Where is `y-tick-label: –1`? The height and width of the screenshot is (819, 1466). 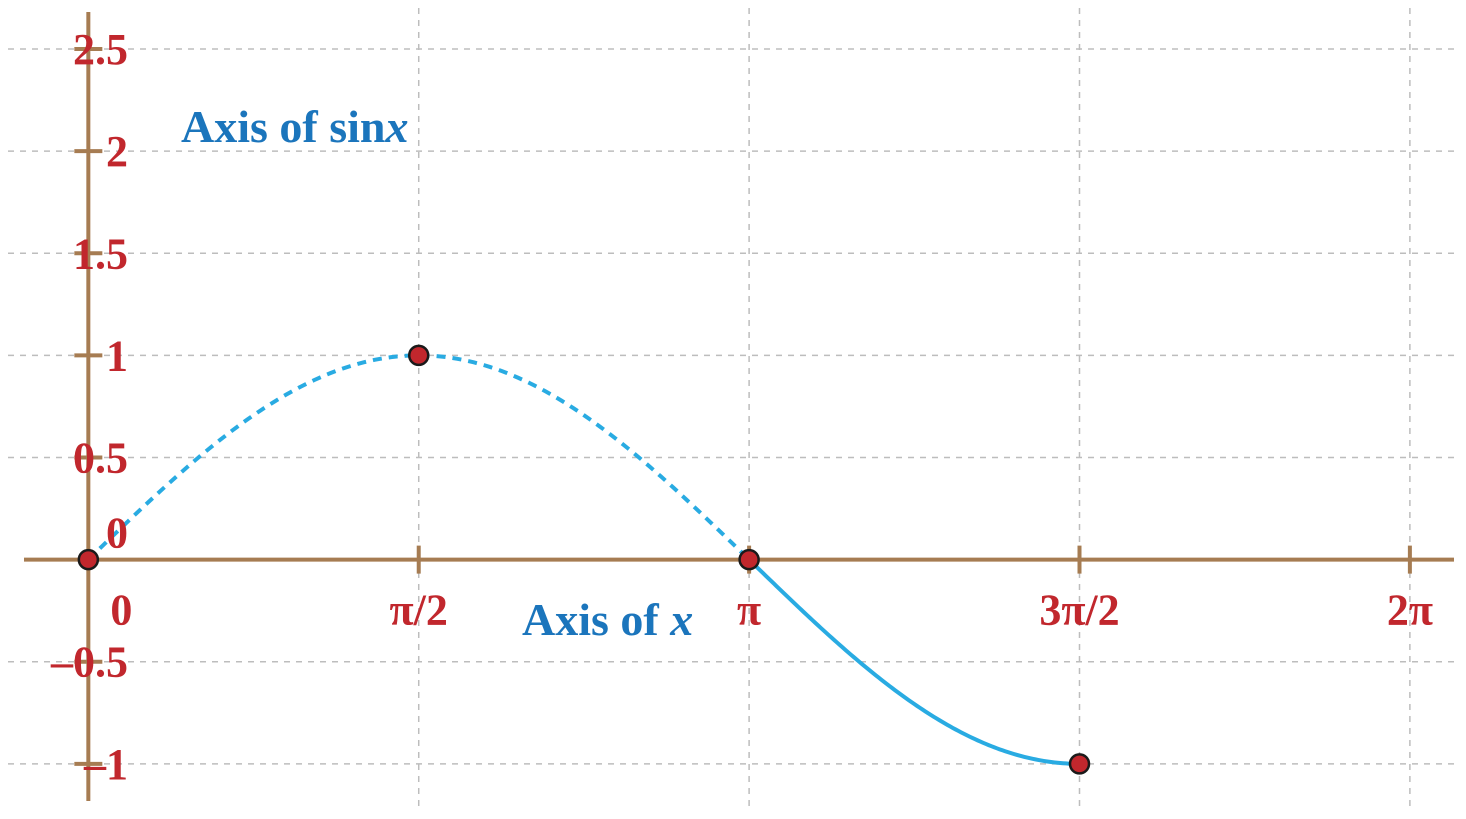 y-tick-label: –1 is located at coordinates (105, 764).